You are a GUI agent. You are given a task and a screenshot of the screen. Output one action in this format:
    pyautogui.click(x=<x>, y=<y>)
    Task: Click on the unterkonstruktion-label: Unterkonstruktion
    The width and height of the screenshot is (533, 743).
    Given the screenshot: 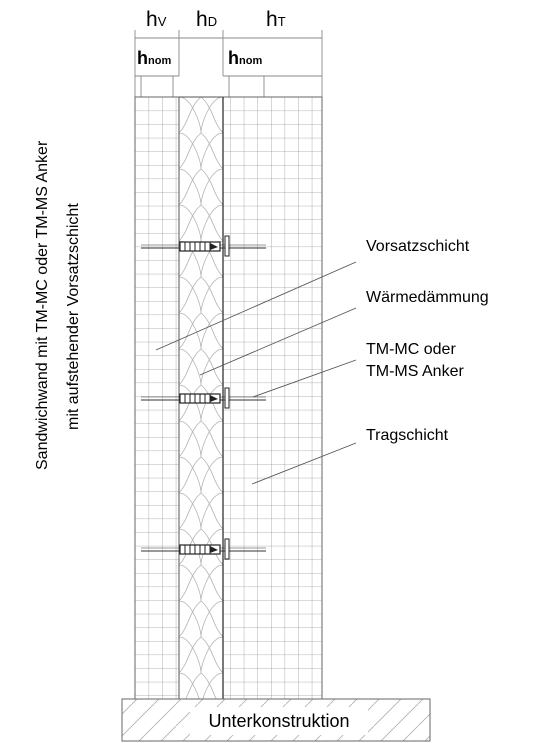 What is the action you would take?
    pyautogui.click(x=278, y=721)
    